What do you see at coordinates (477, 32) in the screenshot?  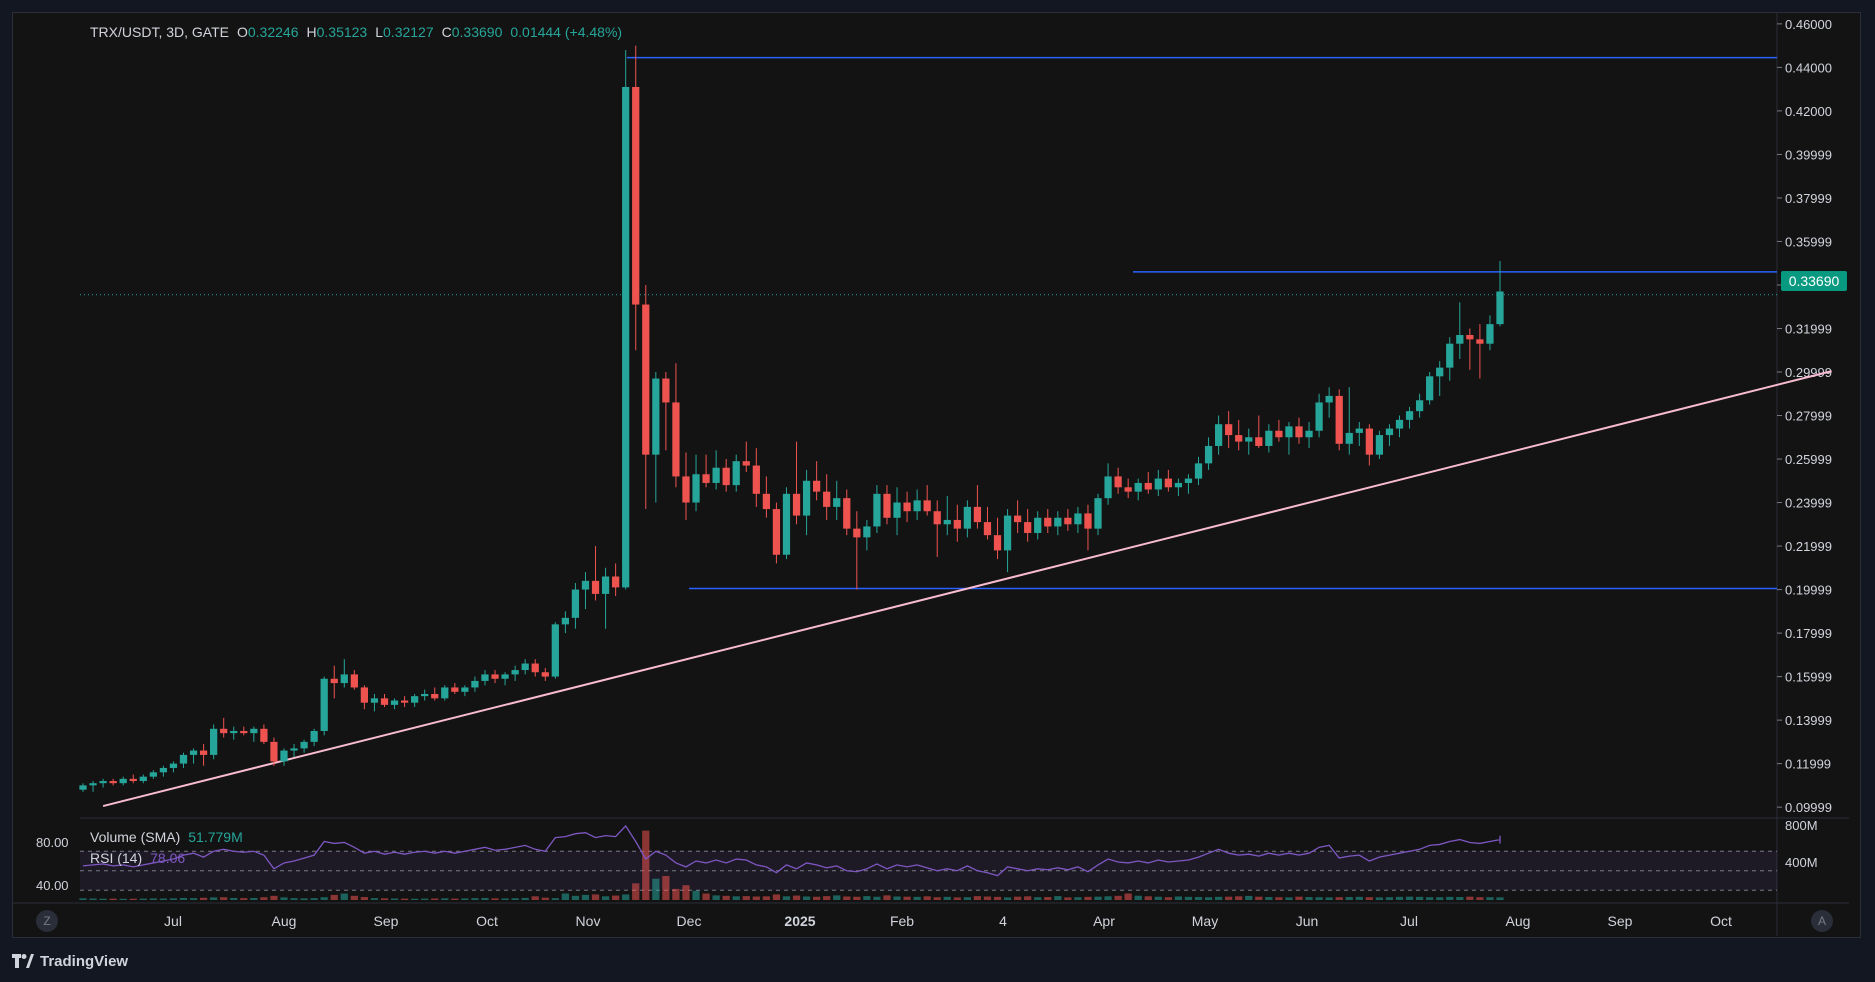 I see `close-value: 0.33690` at bounding box center [477, 32].